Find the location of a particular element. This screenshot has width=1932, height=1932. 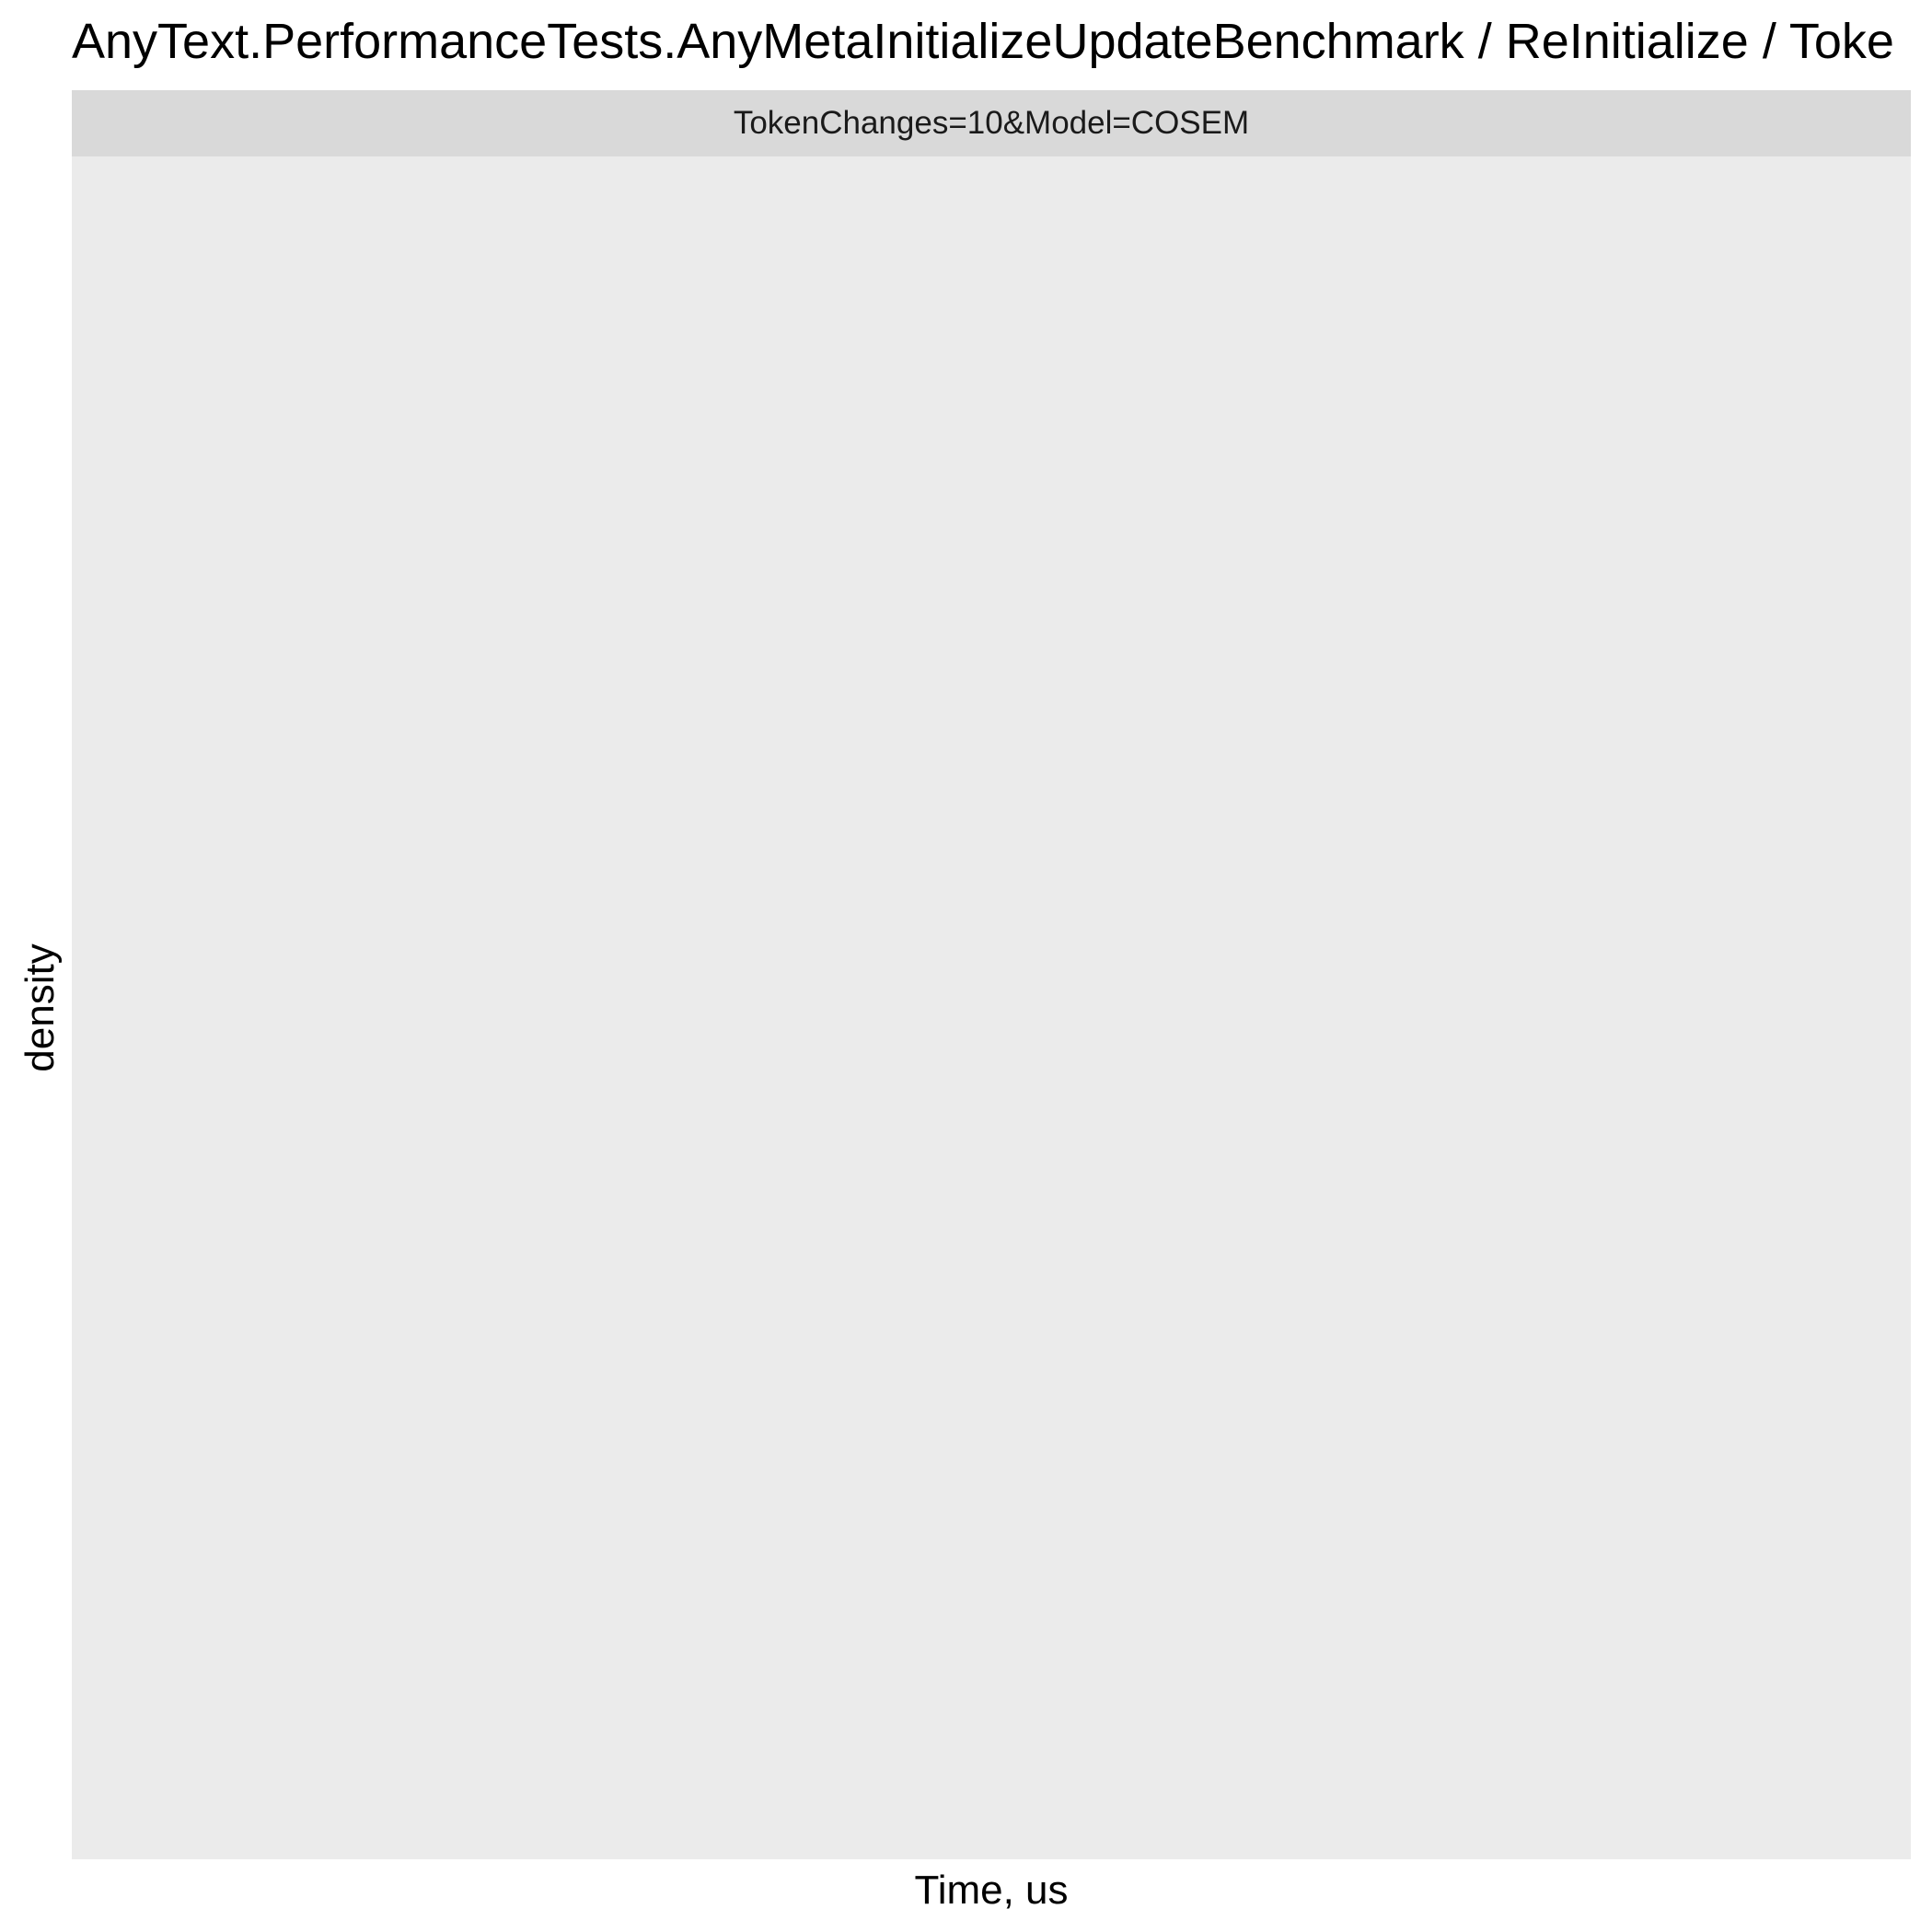

x-axis-label: Time, us is located at coordinates (992, 1891).